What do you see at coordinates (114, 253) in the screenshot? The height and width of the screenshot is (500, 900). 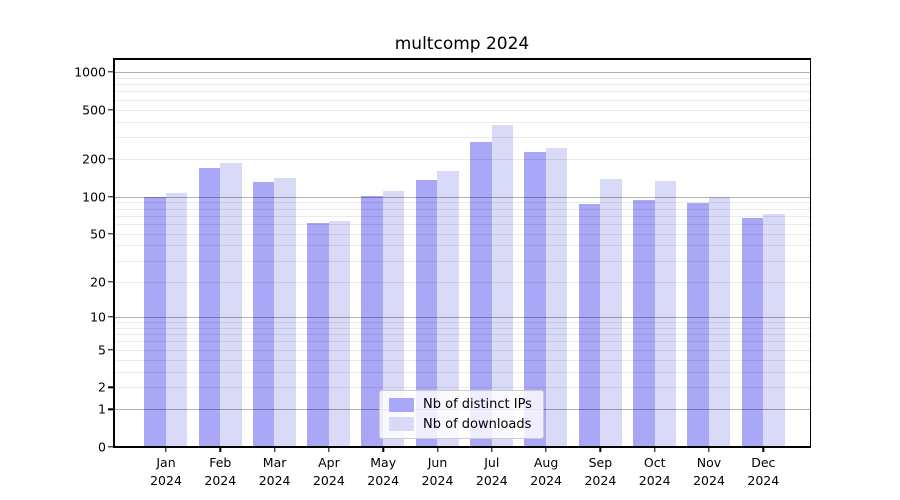 I see `axis-spine-left` at bounding box center [114, 253].